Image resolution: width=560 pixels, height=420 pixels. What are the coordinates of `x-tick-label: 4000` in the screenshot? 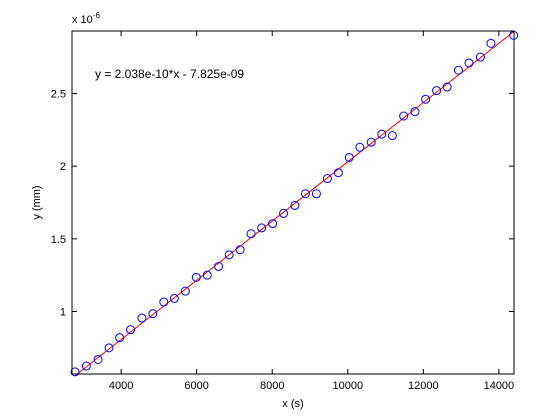 It's located at (121, 386).